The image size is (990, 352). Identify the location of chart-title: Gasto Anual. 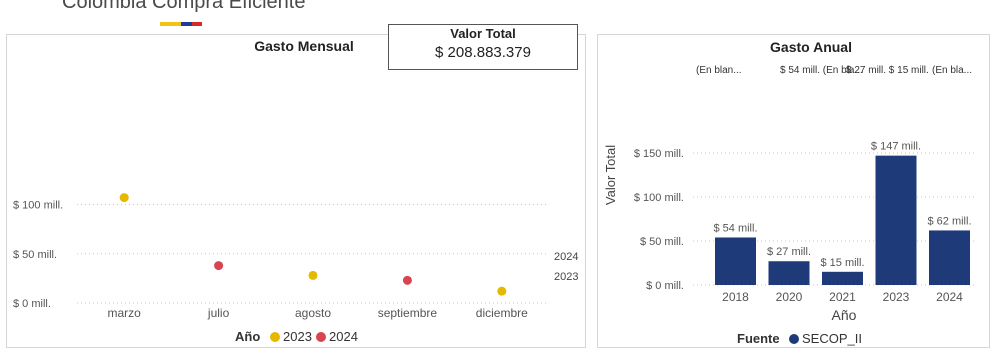
(811, 47).